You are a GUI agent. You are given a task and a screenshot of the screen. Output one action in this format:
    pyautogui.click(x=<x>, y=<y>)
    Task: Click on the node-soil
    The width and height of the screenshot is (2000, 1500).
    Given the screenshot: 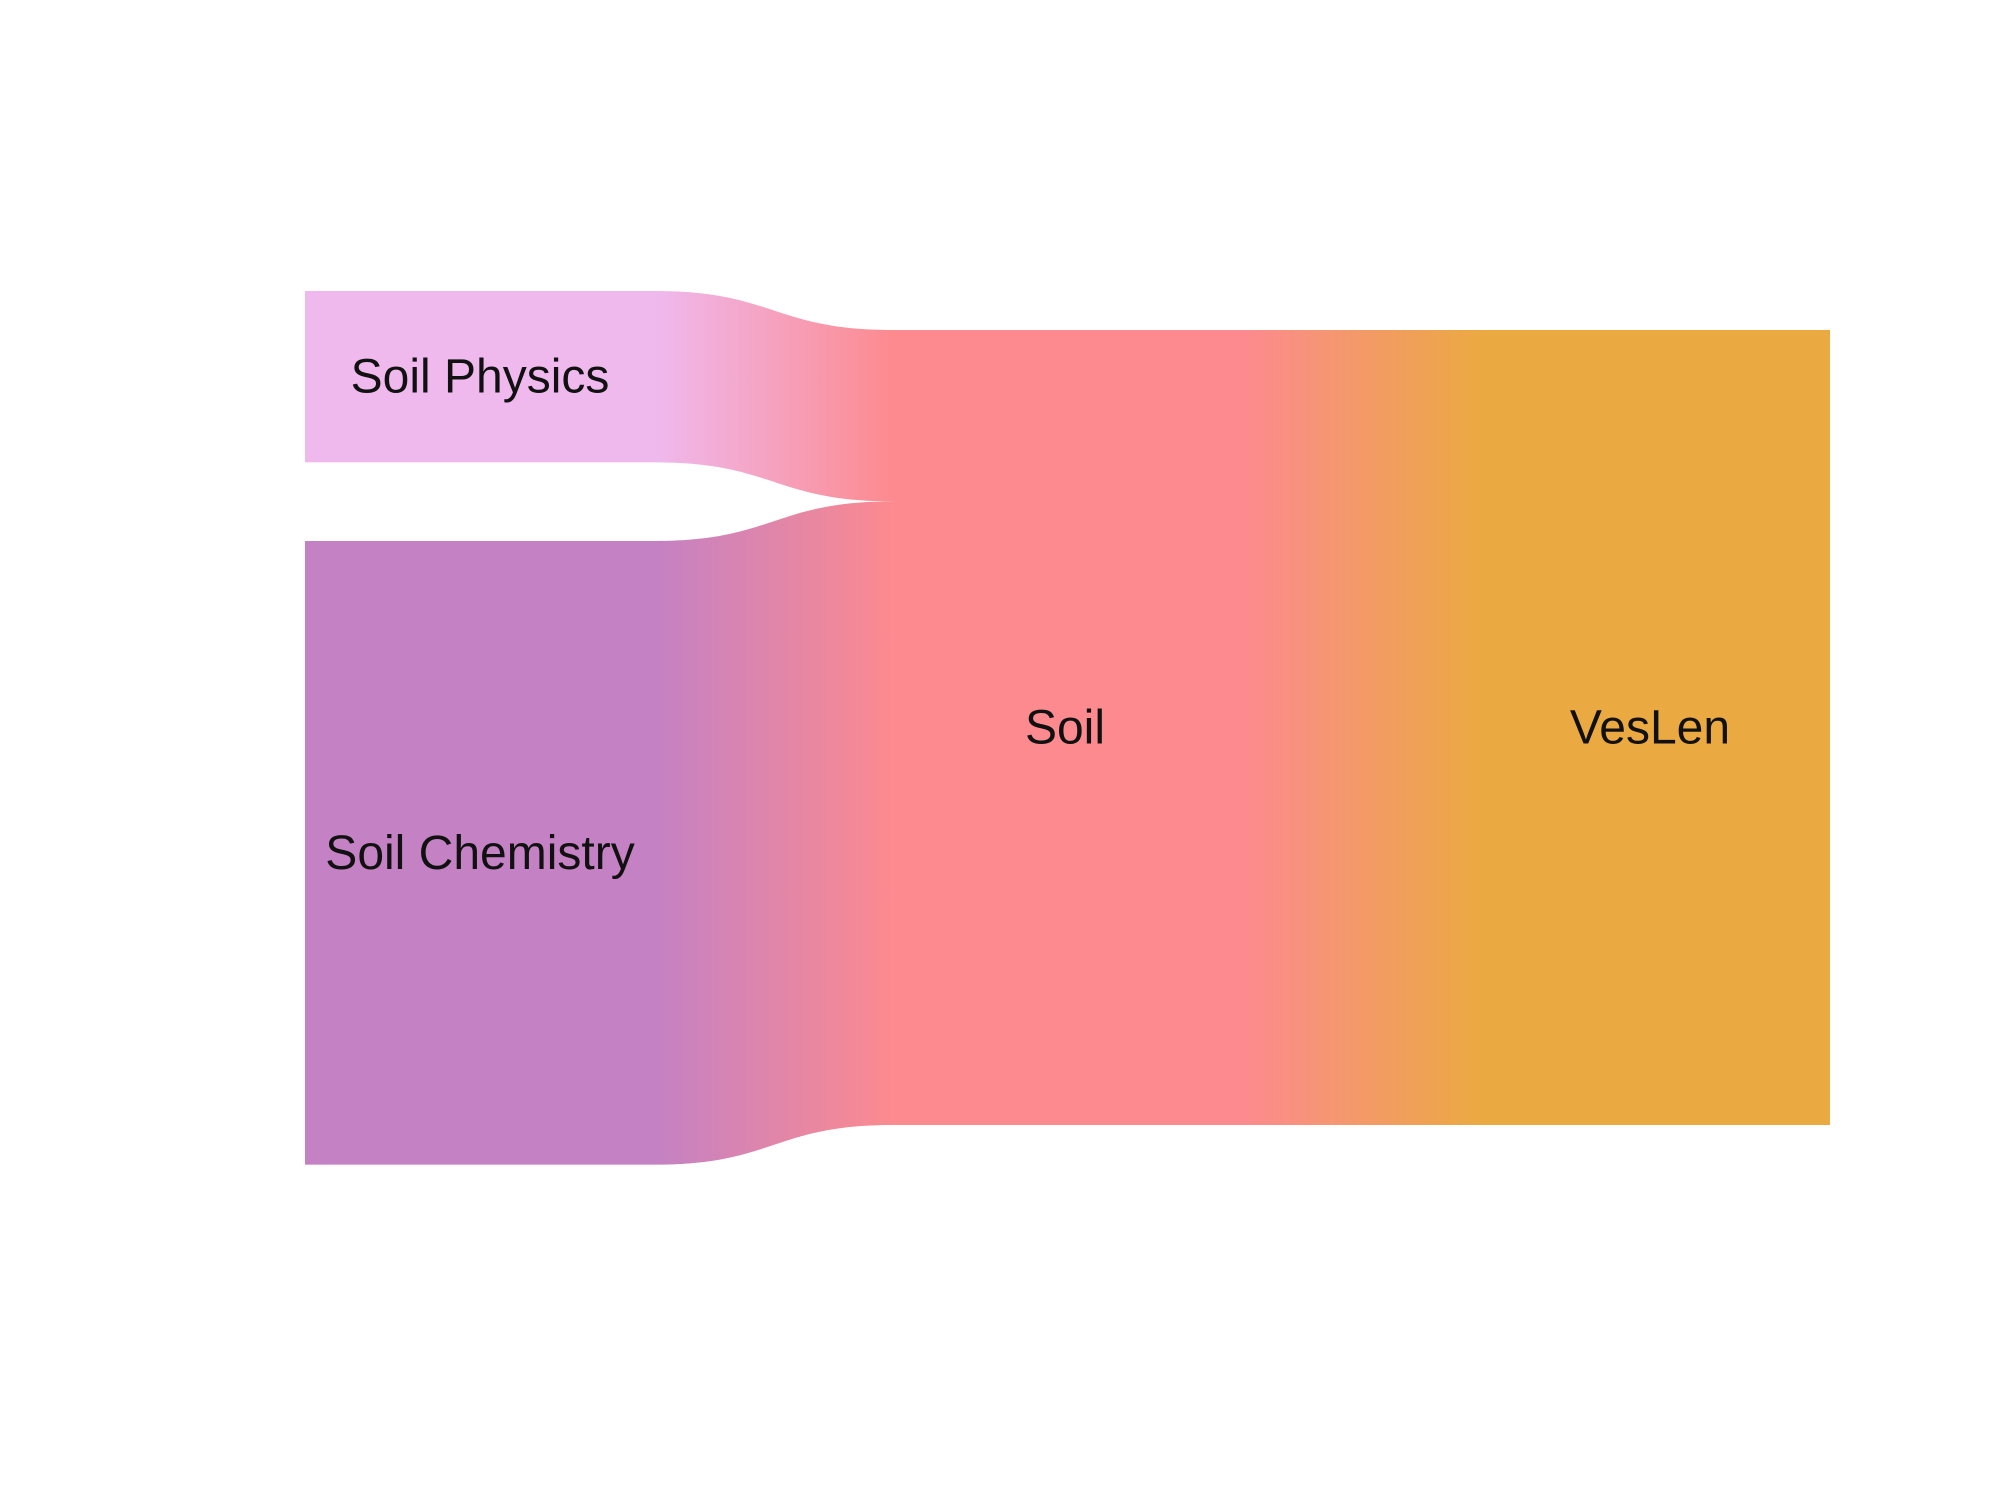 What is the action you would take?
    pyautogui.click(x=1068, y=727)
    